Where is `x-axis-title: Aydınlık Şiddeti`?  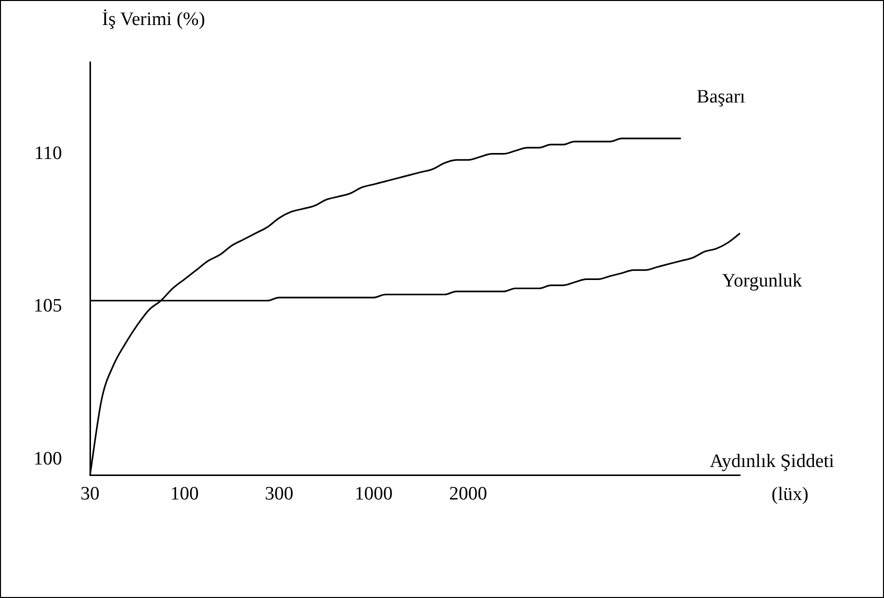 x-axis-title: Aydınlık Şiddeti is located at coordinates (772, 461).